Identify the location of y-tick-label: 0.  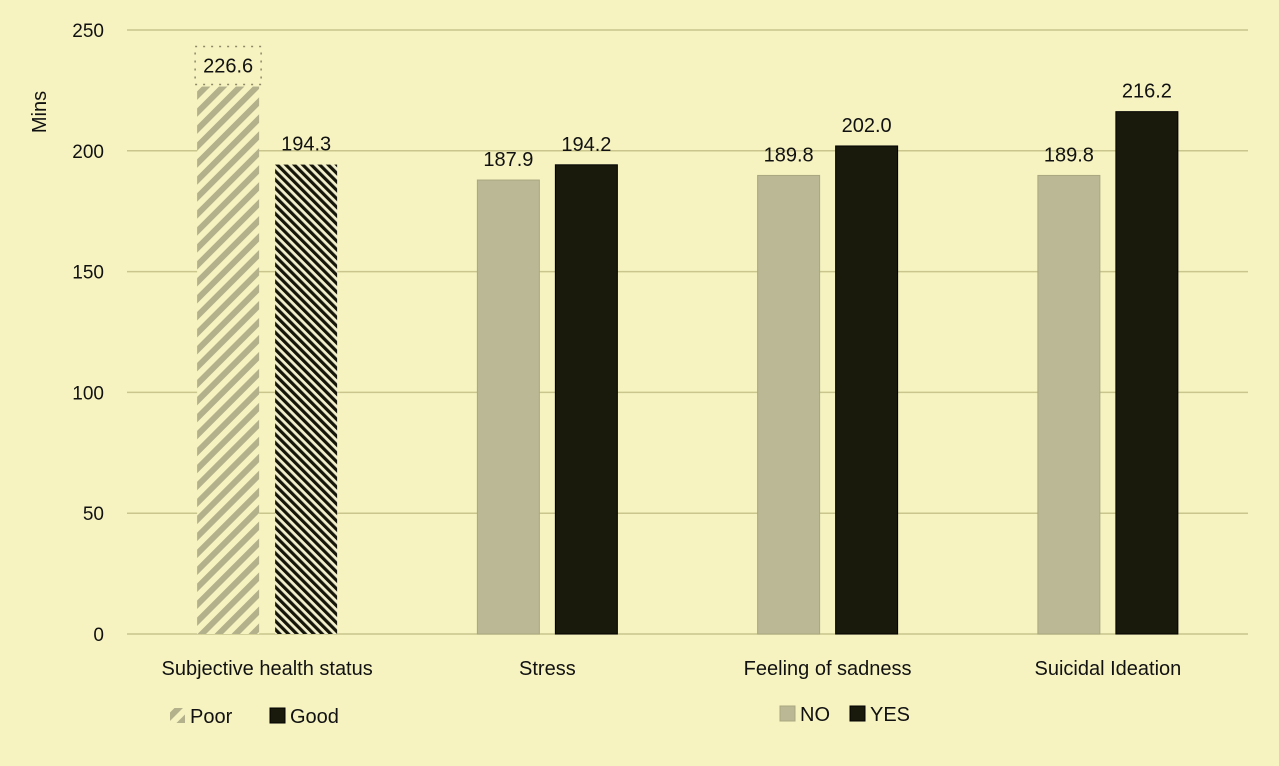
(98, 635).